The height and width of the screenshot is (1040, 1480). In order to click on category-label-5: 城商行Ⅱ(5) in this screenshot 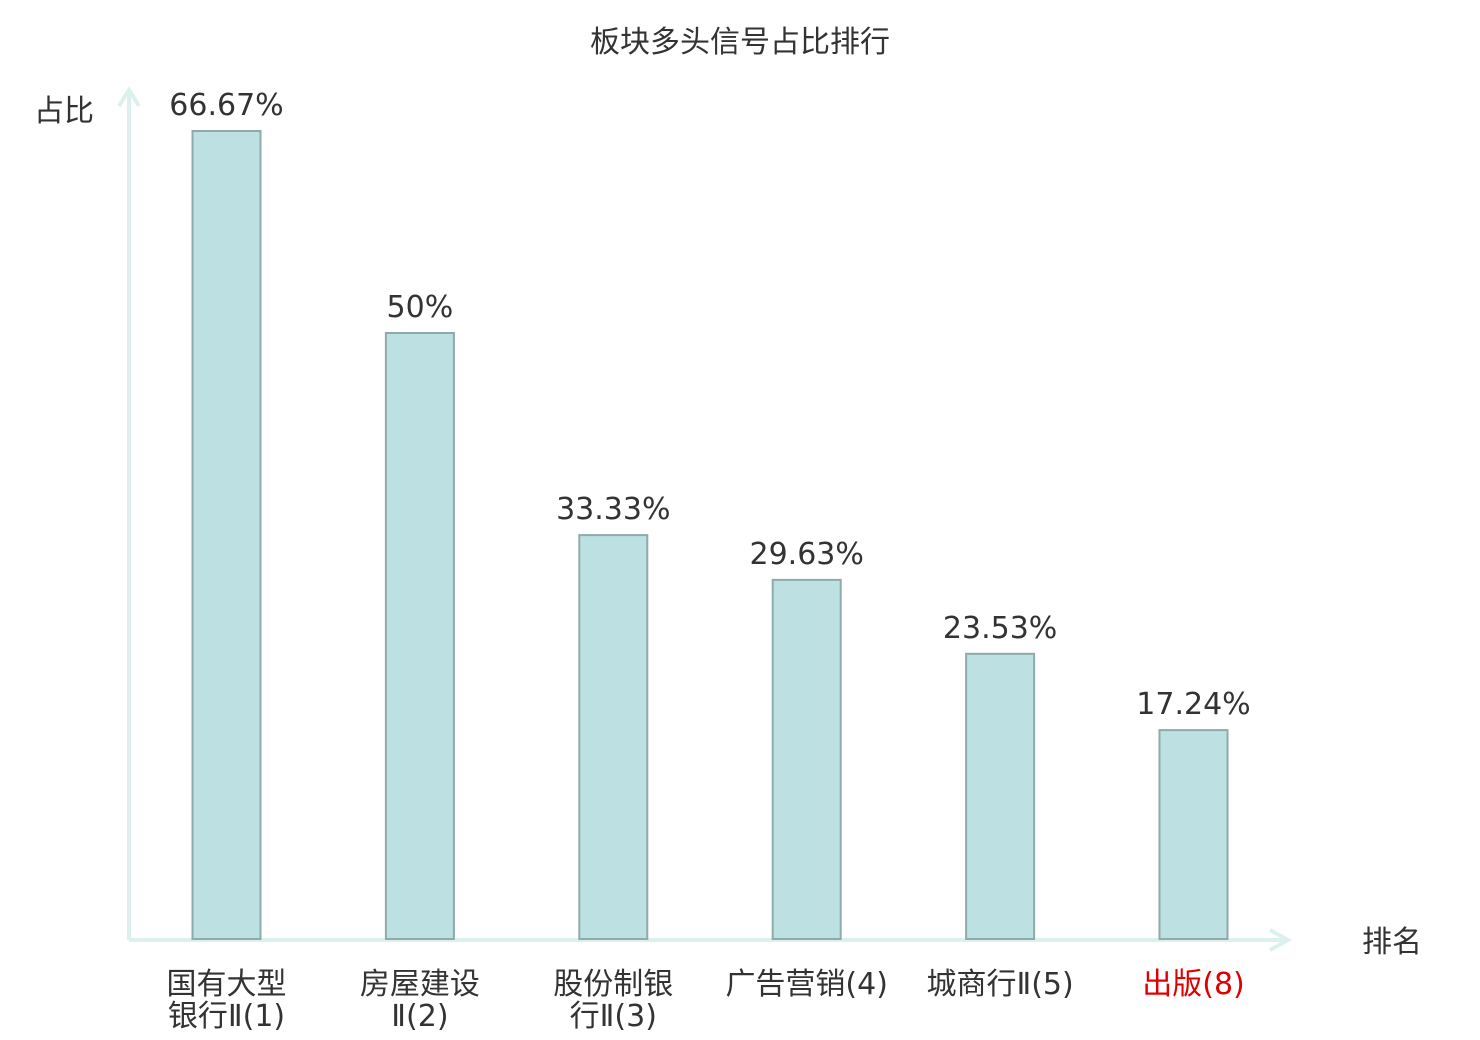, I will do `click(999, 984)`.